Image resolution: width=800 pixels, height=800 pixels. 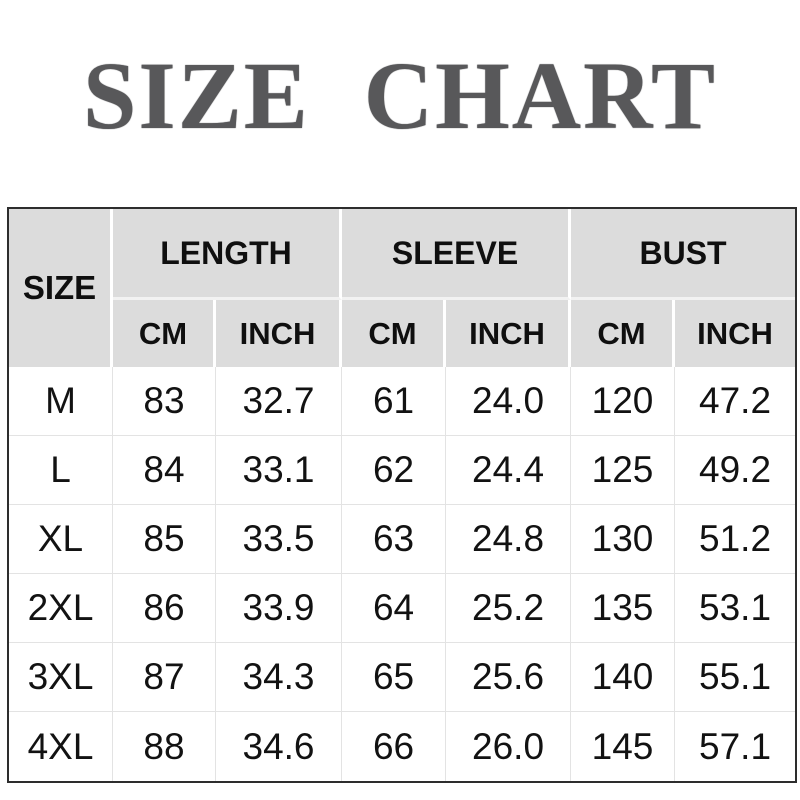 I want to click on size-label-cell: M, so click(x=61, y=401).